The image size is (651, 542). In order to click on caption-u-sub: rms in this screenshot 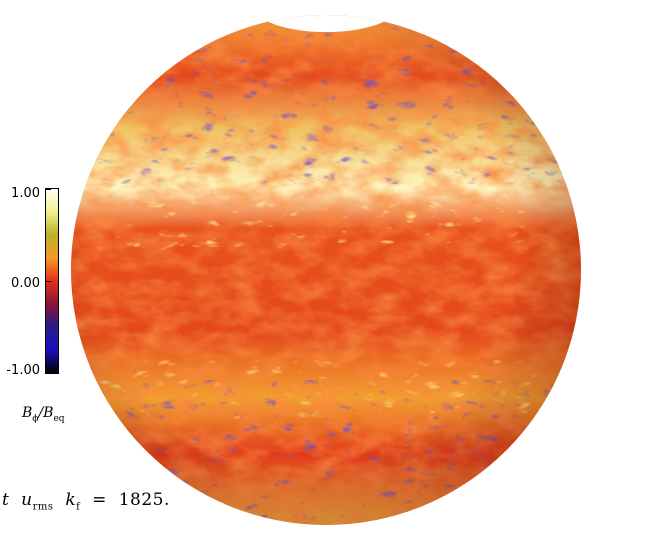, I will do `click(43, 507)`.